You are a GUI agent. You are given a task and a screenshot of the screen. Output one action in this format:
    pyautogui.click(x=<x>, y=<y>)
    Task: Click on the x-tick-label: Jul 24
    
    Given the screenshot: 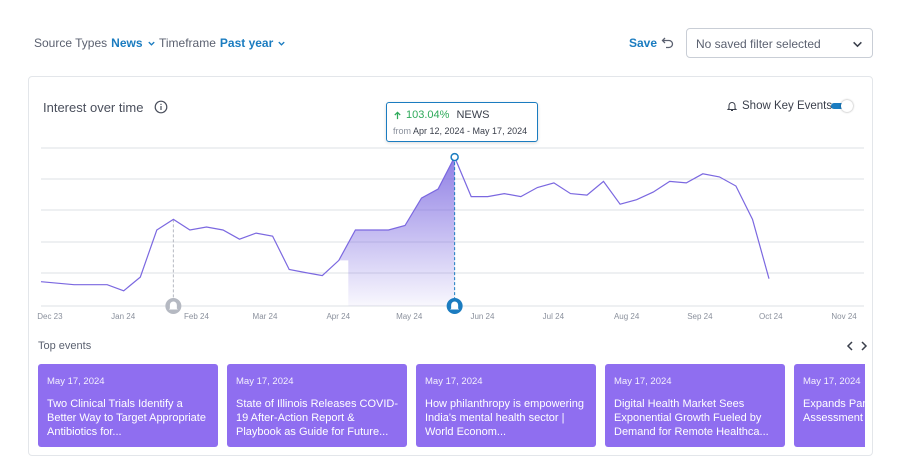 What is the action you would take?
    pyautogui.click(x=554, y=316)
    